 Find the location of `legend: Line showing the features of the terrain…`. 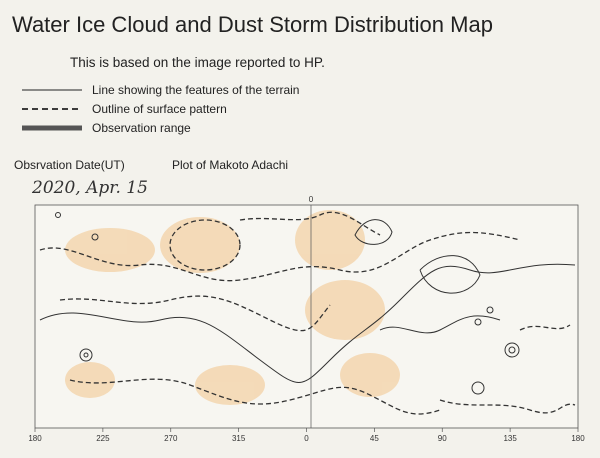

legend: Line showing the features of the terrain… is located at coordinates (160, 109).